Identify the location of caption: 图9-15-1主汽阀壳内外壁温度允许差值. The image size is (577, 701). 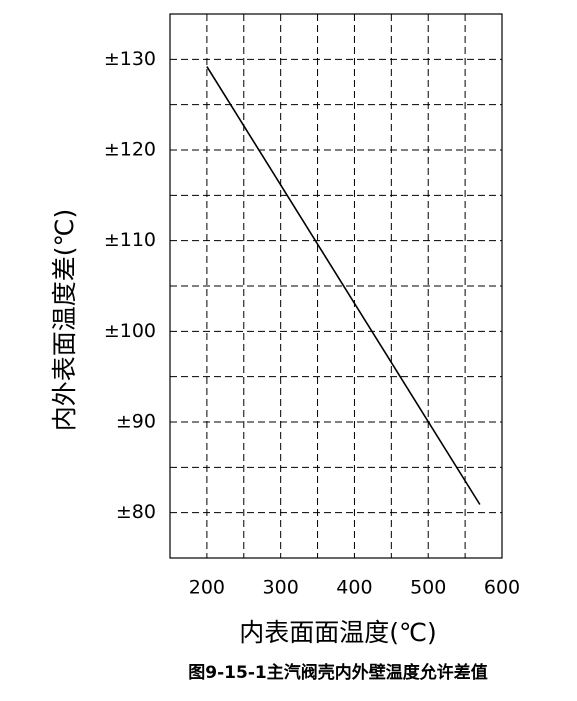
(337, 672).